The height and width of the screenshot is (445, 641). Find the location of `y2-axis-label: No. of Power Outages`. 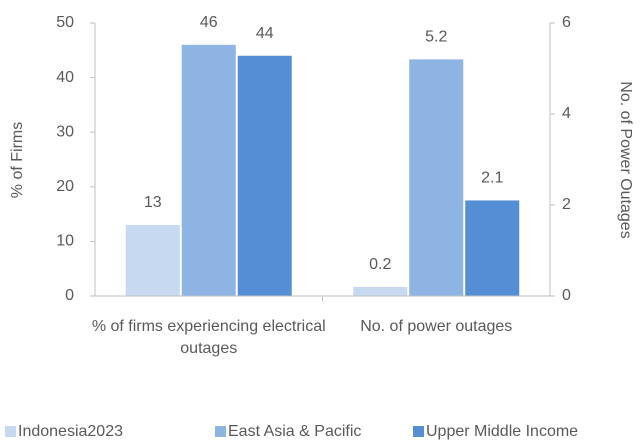

y2-axis-label: No. of Power Outages is located at coordinates (625, 159).